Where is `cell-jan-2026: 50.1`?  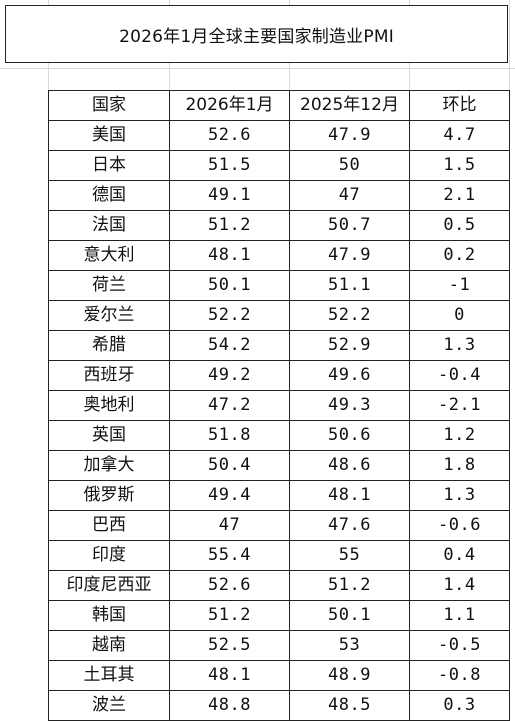
cell-jan-2026: 50.1 is located at coordinates (229, 285).